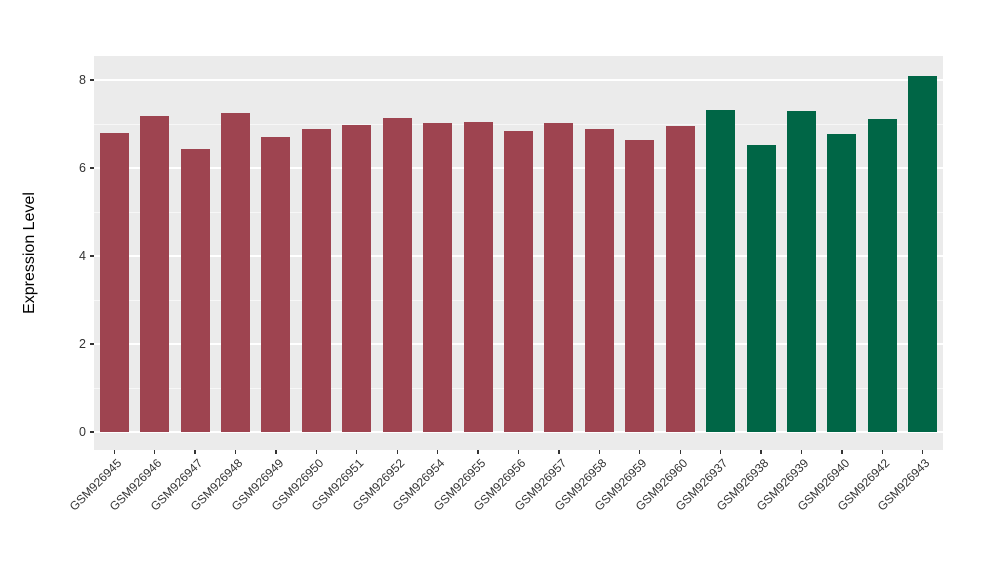 The height and width of the screenshot is (580, 1000). What do you see at coordinates (559, 277) in the screenshot?
I see `bar-GSM926957` at bounding box center [559, 277].